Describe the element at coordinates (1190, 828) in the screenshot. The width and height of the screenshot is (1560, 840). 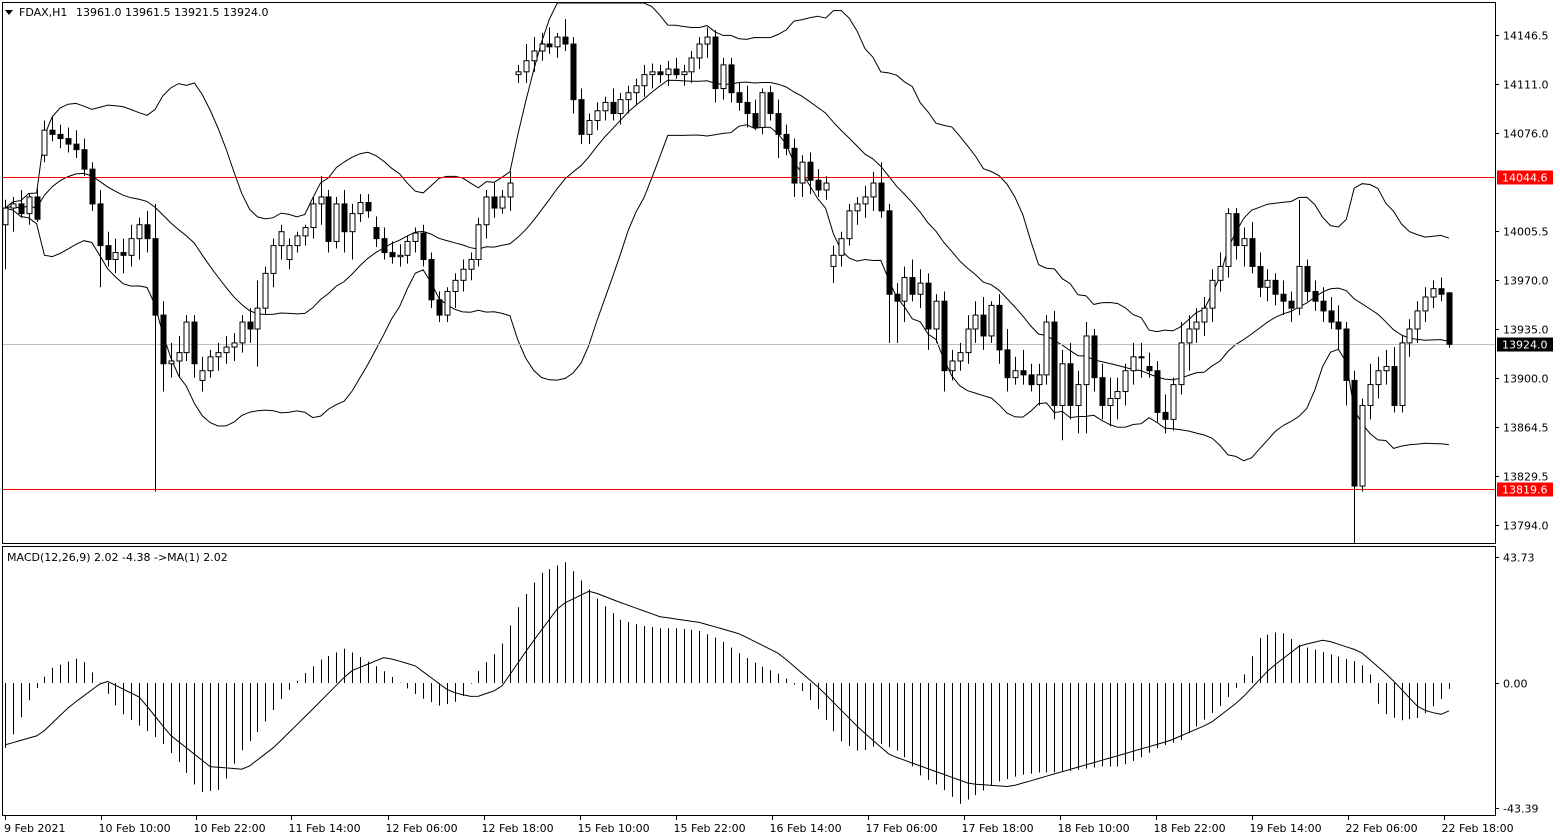
I see `time-tick-label: 18 Feb 22:00` at that location.